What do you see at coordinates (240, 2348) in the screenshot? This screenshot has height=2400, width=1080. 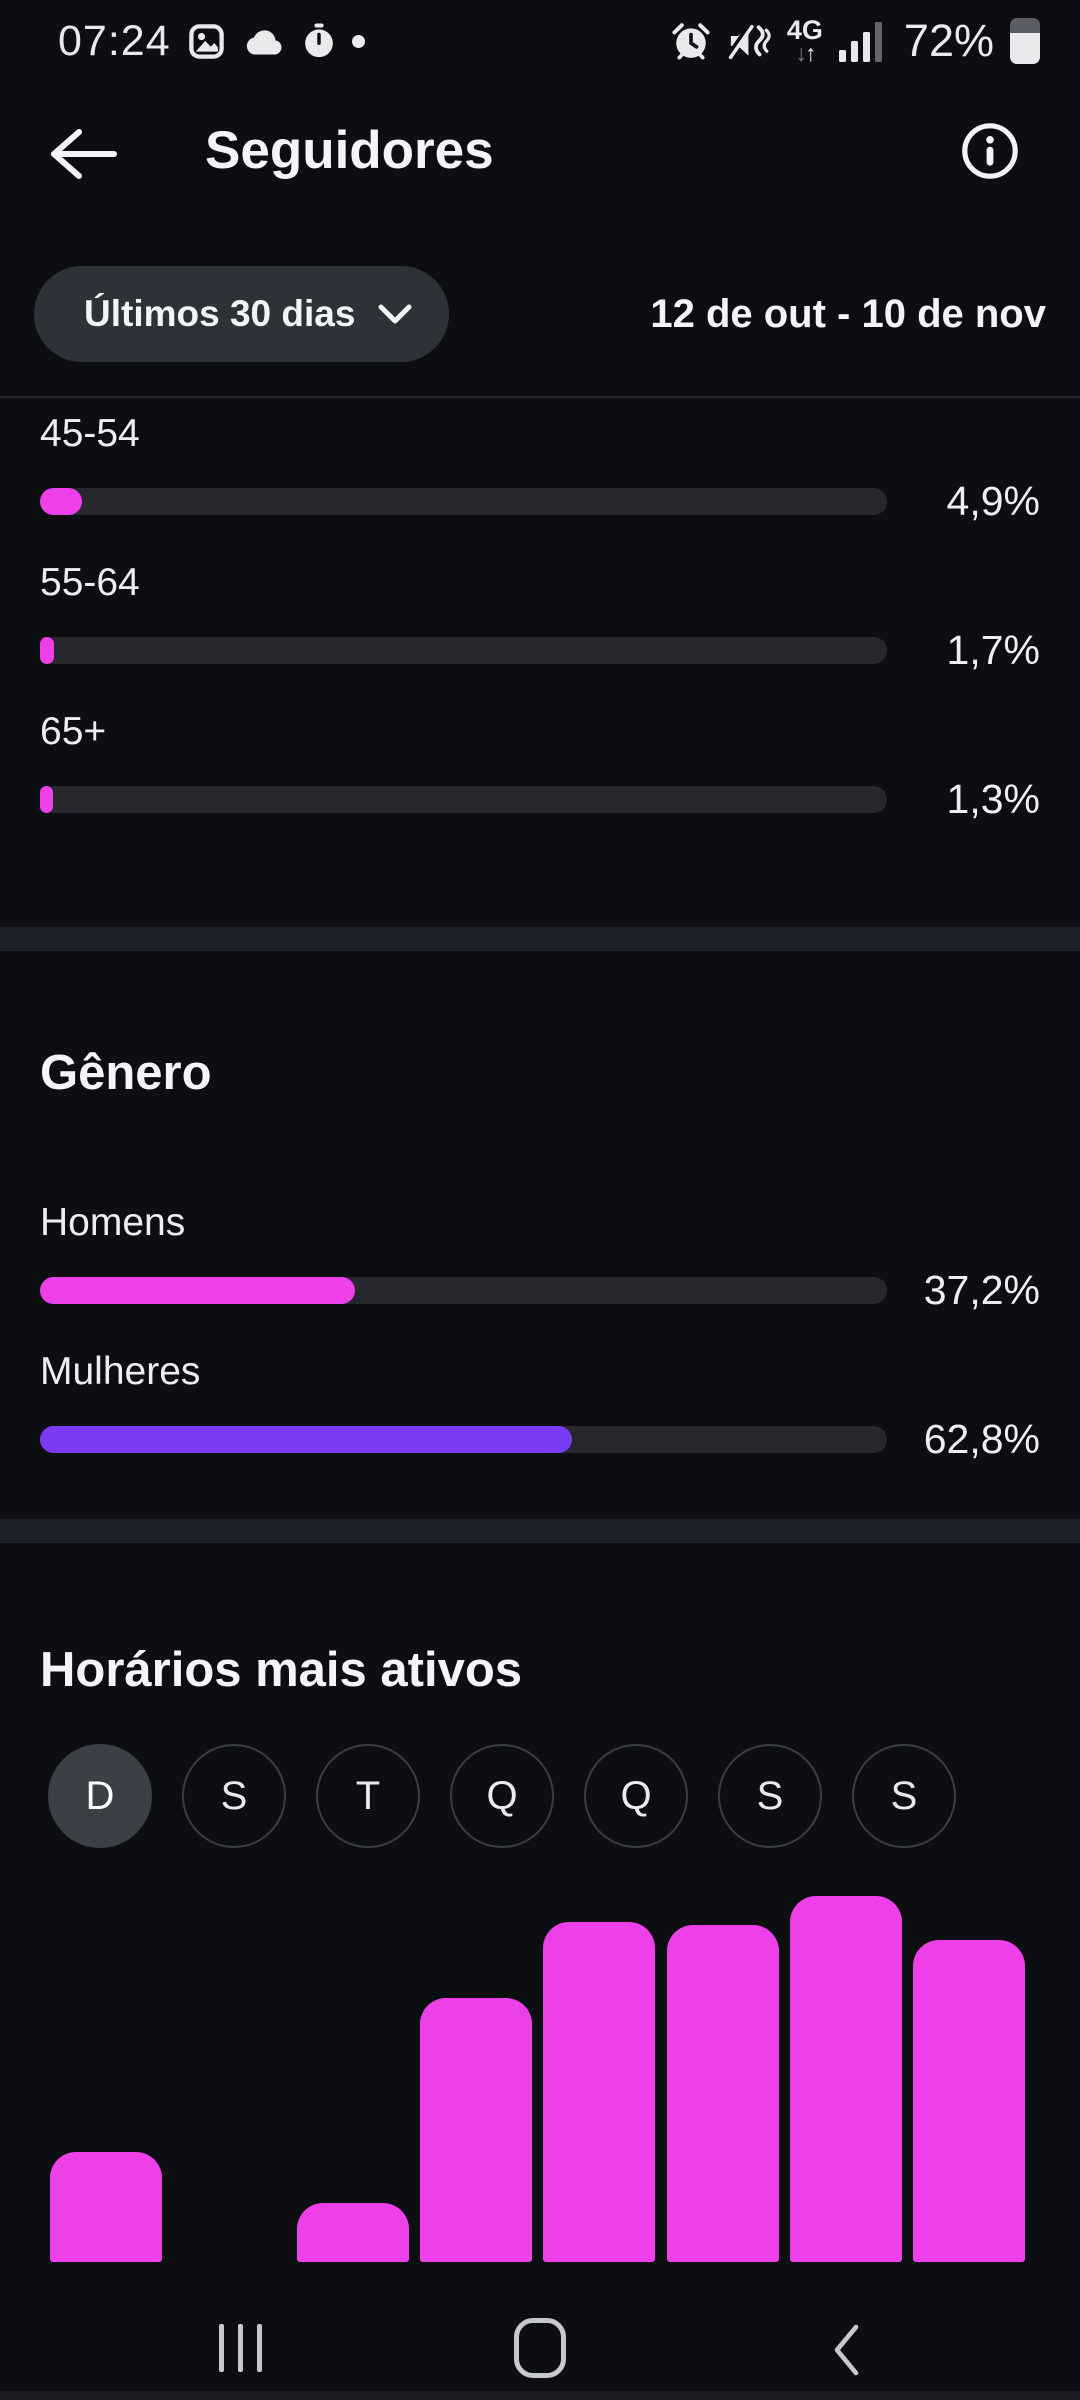 I see `recents-icon` at bounding box center [240, 2348].